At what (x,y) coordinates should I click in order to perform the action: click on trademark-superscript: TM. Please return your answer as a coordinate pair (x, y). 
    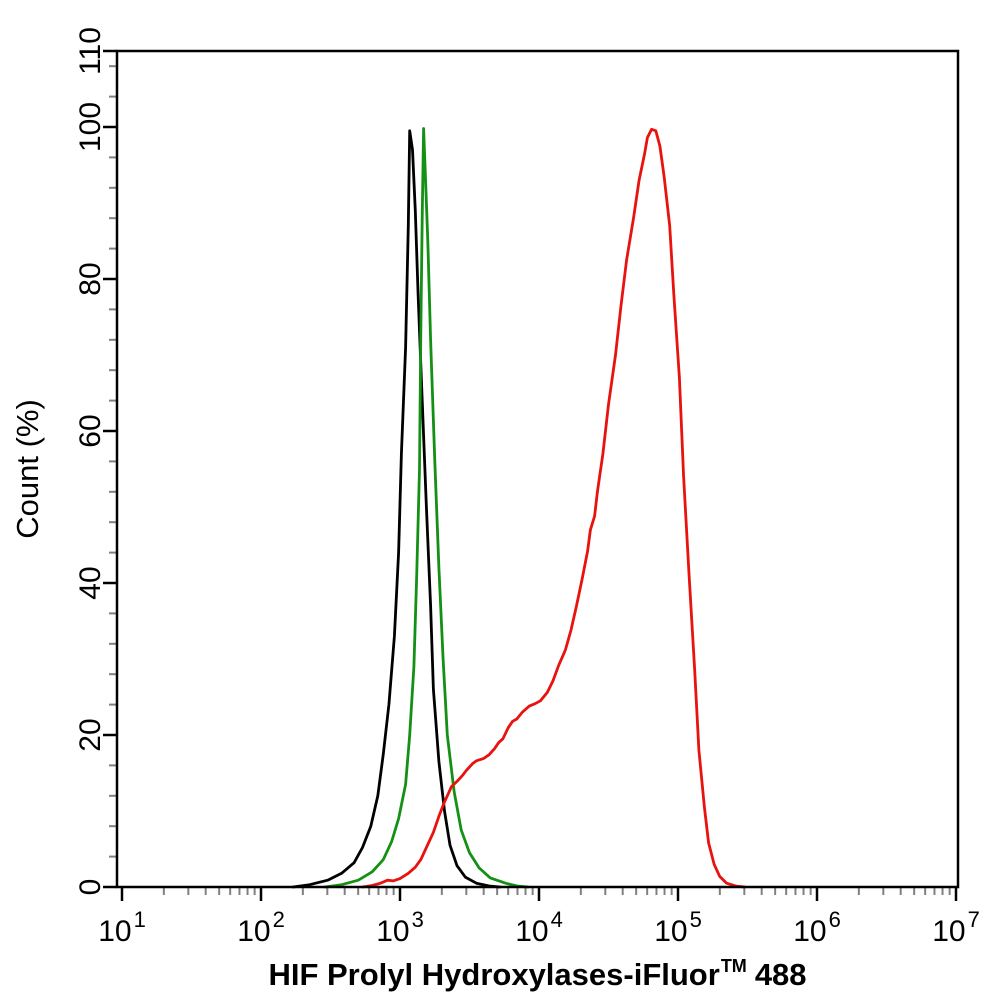
    Looking at the image, I should click on (734, 966).